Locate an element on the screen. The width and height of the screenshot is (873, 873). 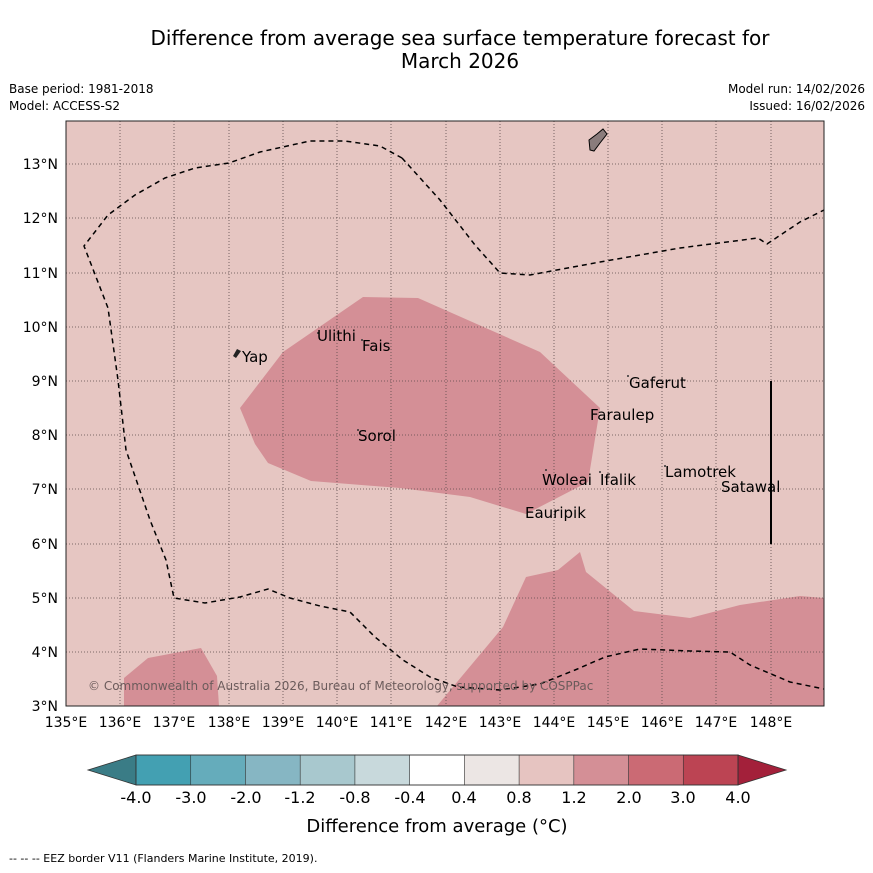
place-label-faraulep: Faraulep is located at coordinates (622, 415).